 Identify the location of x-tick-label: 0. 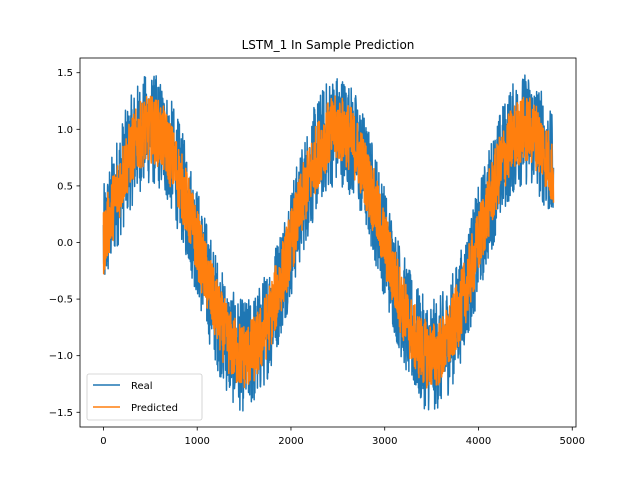
(103, 441).